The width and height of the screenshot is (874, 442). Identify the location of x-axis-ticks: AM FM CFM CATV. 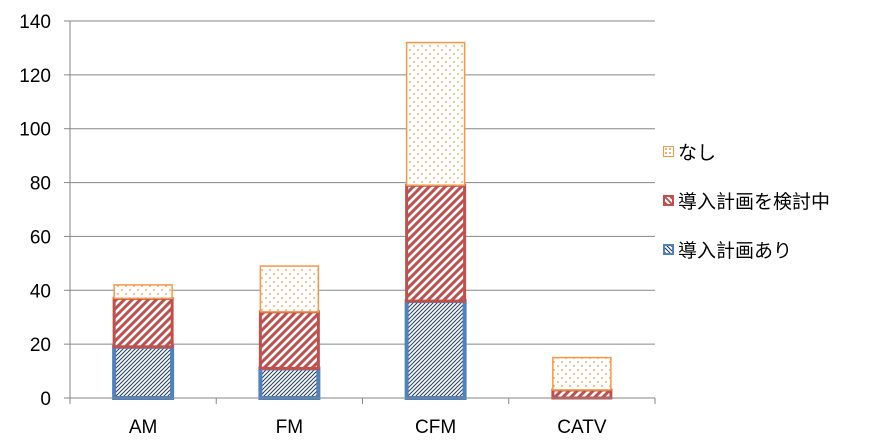
(368, 427).